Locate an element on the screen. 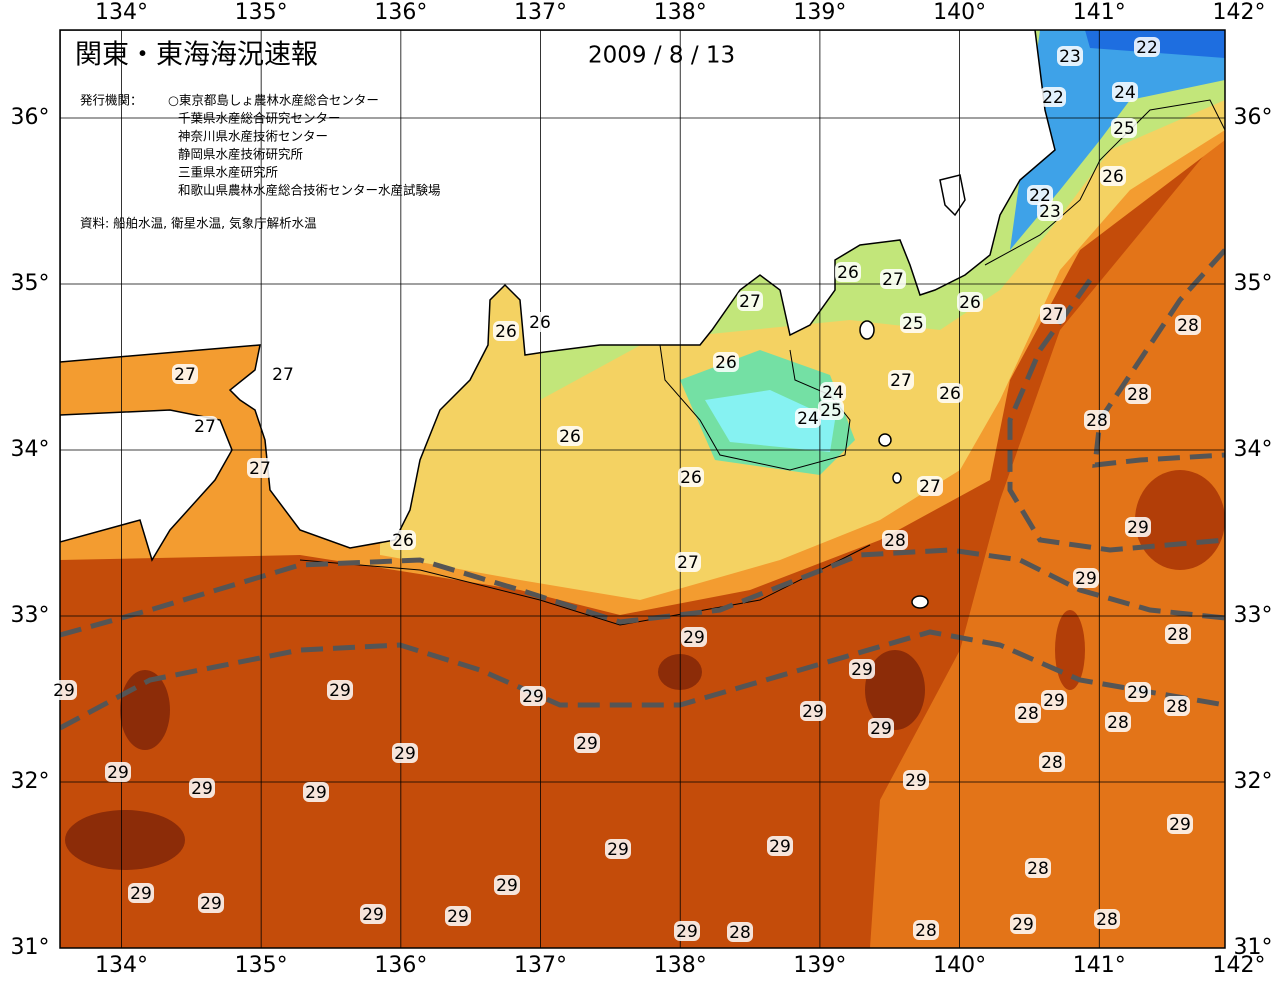 This screenshot has width=1280, height=984. contour-label: 24 is located at coordinates (833, 393).